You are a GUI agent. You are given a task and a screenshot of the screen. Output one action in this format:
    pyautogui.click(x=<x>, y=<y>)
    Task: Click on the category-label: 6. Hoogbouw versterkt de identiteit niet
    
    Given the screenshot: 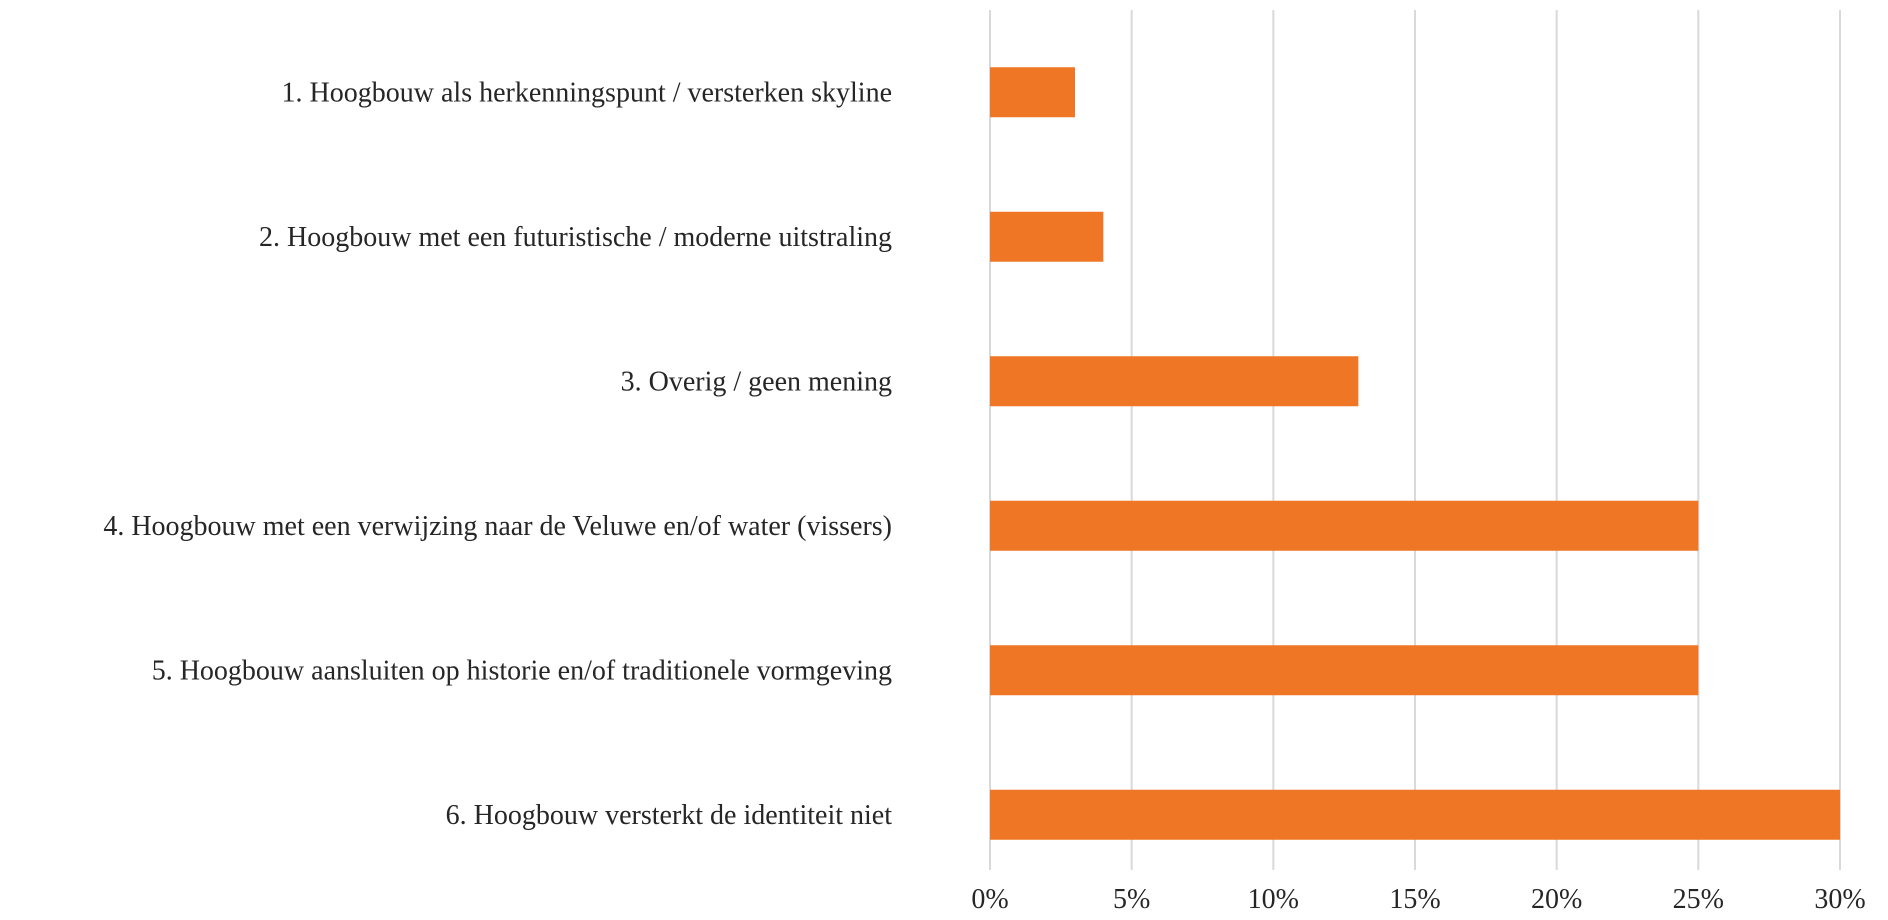 What is the action you would take?
    pyautogui.click(x=669, y=815)
    